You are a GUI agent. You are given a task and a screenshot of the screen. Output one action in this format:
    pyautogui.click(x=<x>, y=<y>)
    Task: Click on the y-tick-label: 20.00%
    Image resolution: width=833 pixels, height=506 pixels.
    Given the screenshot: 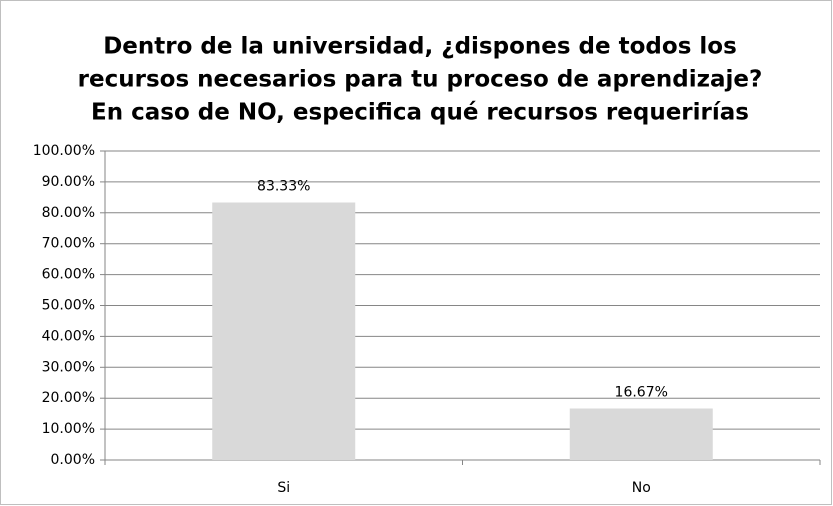 What is the action you would take?
    pyautogui.click(x=68, y=398)
    